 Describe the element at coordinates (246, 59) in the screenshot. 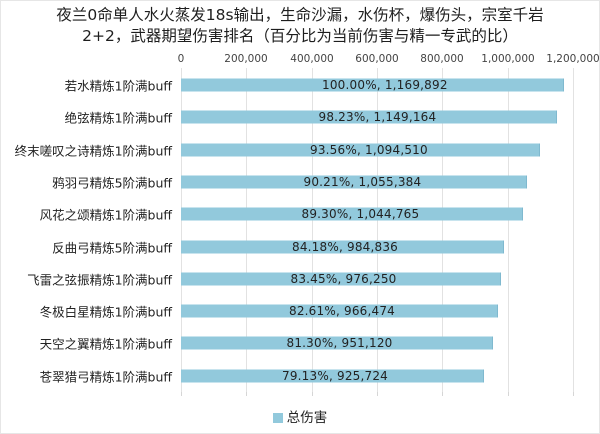

I see `x-tick-label: 200,000` at that location.